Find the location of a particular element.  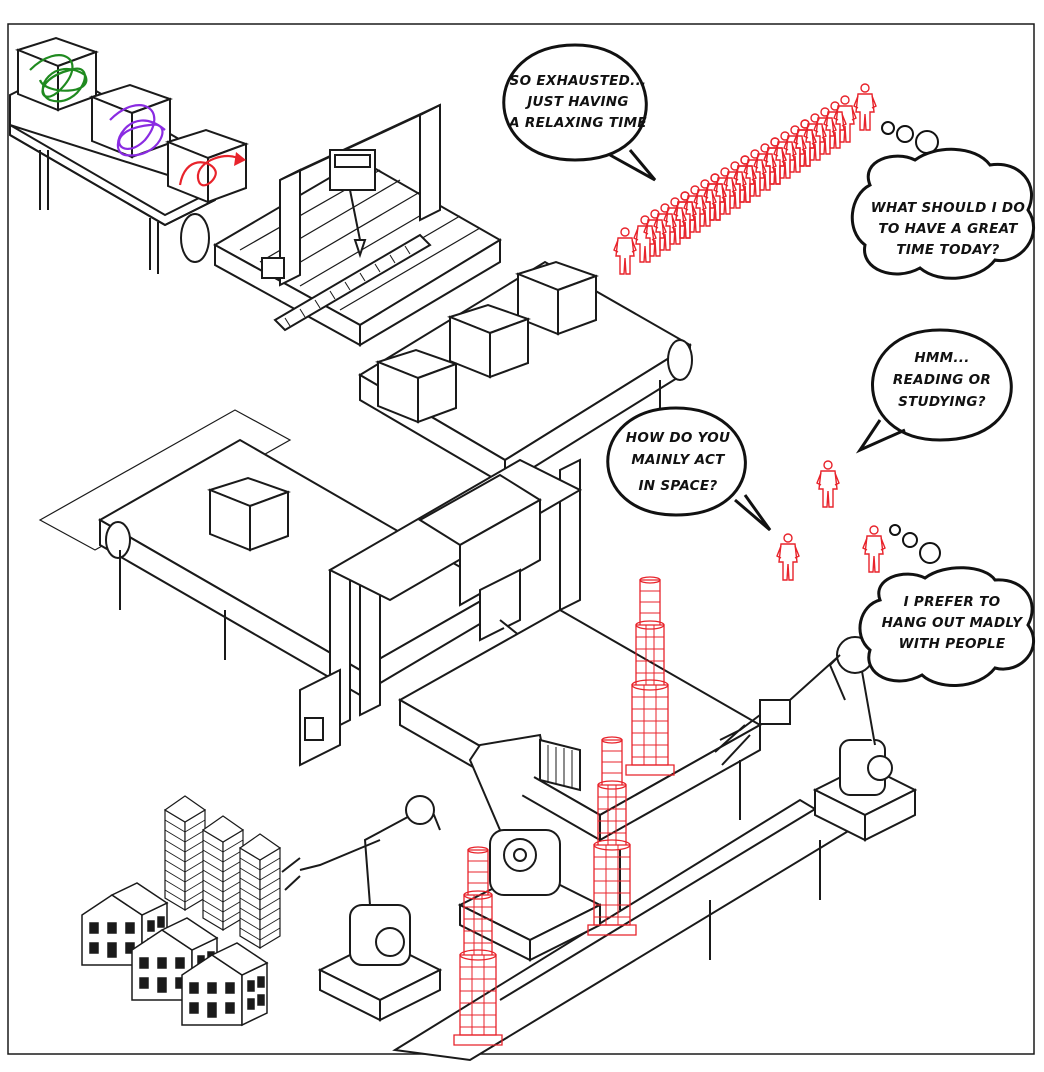

bottom-conveyor is located at coordinates (622, 930).